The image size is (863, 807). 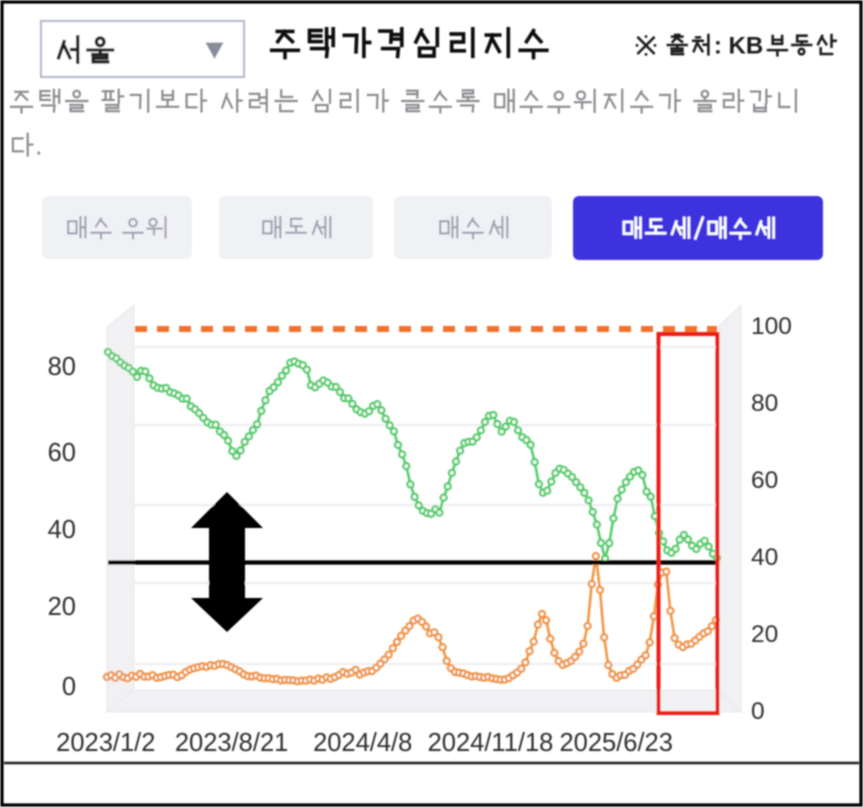 What do you see at coordinates (231, 743) in the screenshot?
I see `svg-text: 2023/8/21` at bounding box center [231, 743].